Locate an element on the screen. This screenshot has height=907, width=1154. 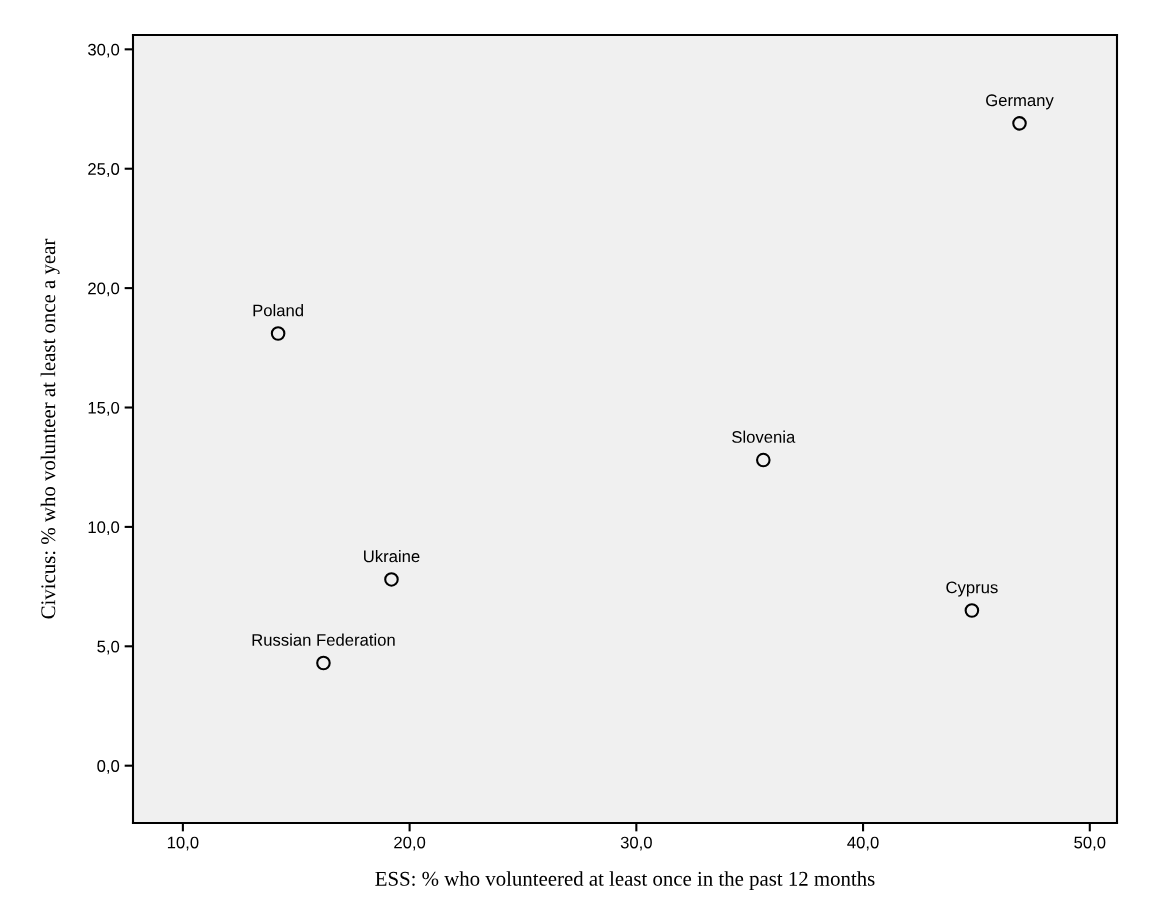
x-tick-label: 20,0 is located at coordinates (410, 843).